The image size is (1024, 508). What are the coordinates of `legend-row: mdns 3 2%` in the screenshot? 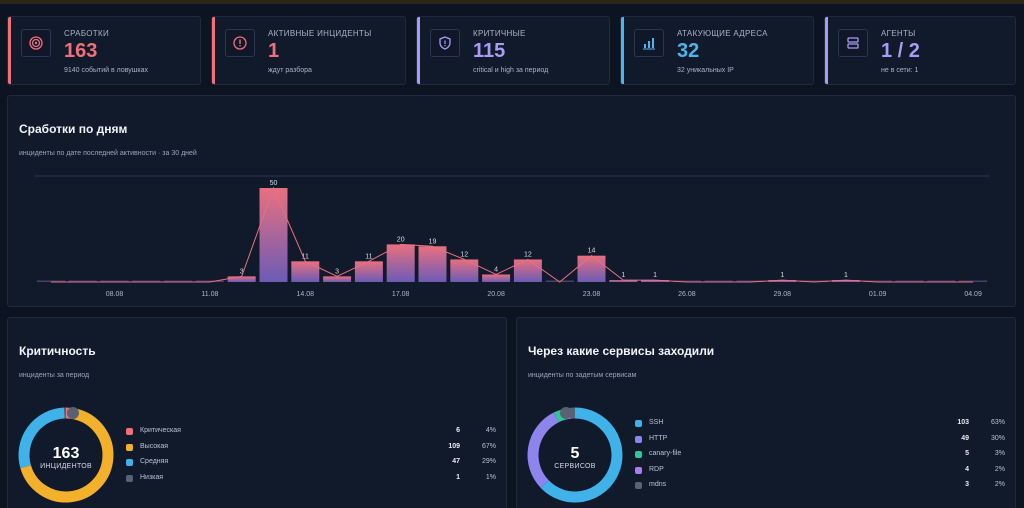 It's located at (820, 486).